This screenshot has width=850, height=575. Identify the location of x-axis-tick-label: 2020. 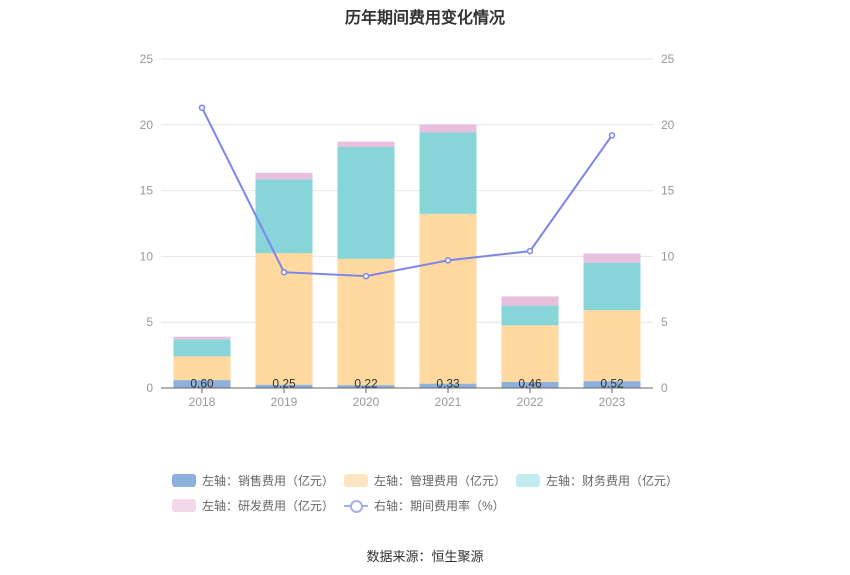
(366, 402).